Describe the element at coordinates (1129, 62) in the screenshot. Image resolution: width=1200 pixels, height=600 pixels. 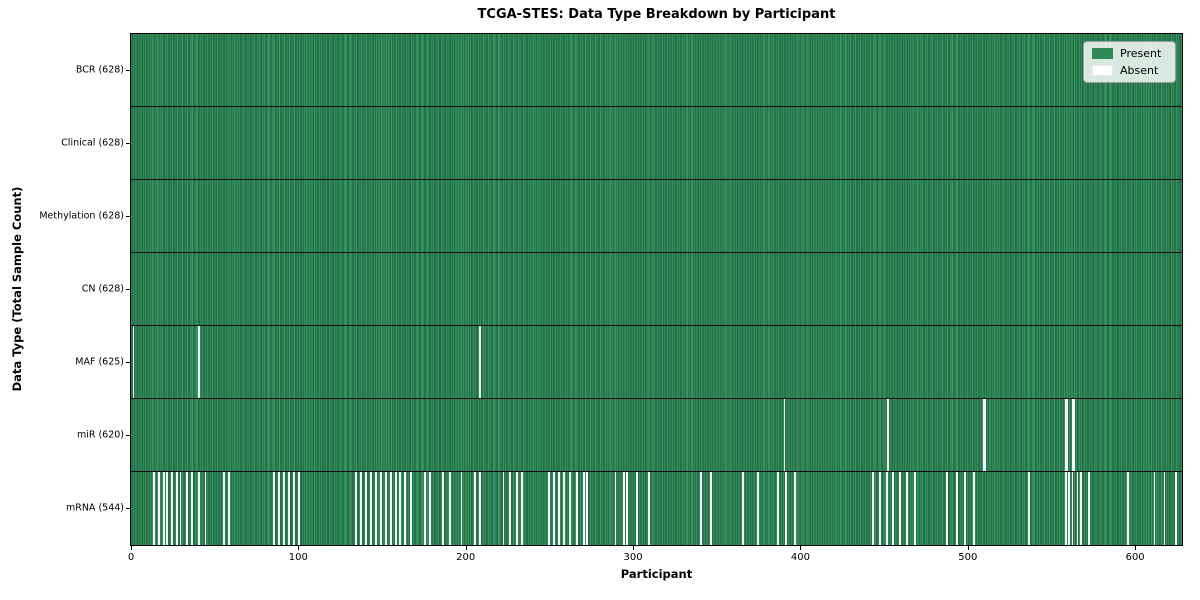
I see `legend: Present Absent` at that location.